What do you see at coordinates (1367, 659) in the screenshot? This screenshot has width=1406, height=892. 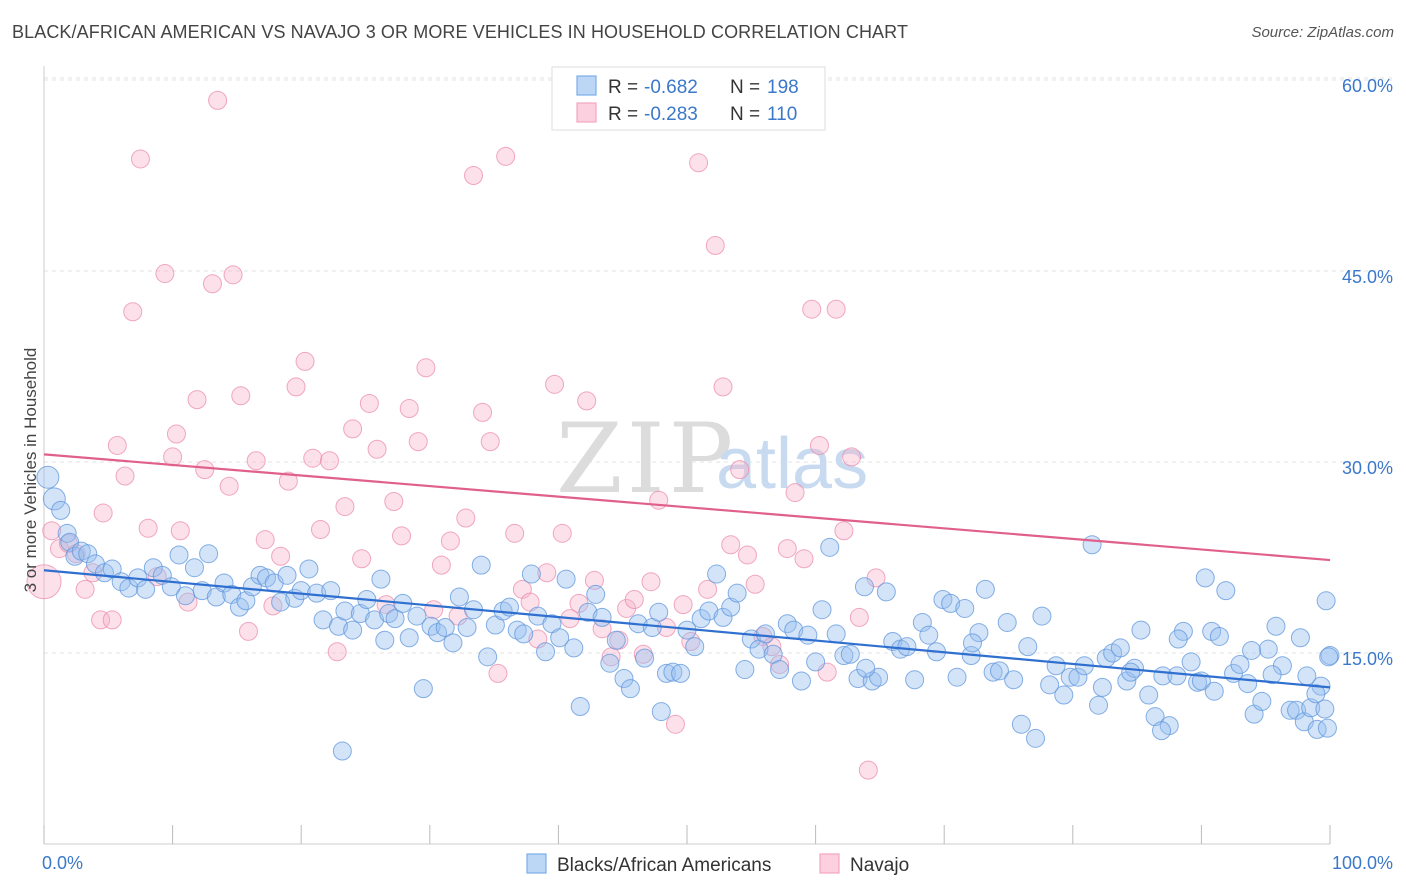 I see `y-tick-label-15: 15.0%` at bounding box center [1367, 659].